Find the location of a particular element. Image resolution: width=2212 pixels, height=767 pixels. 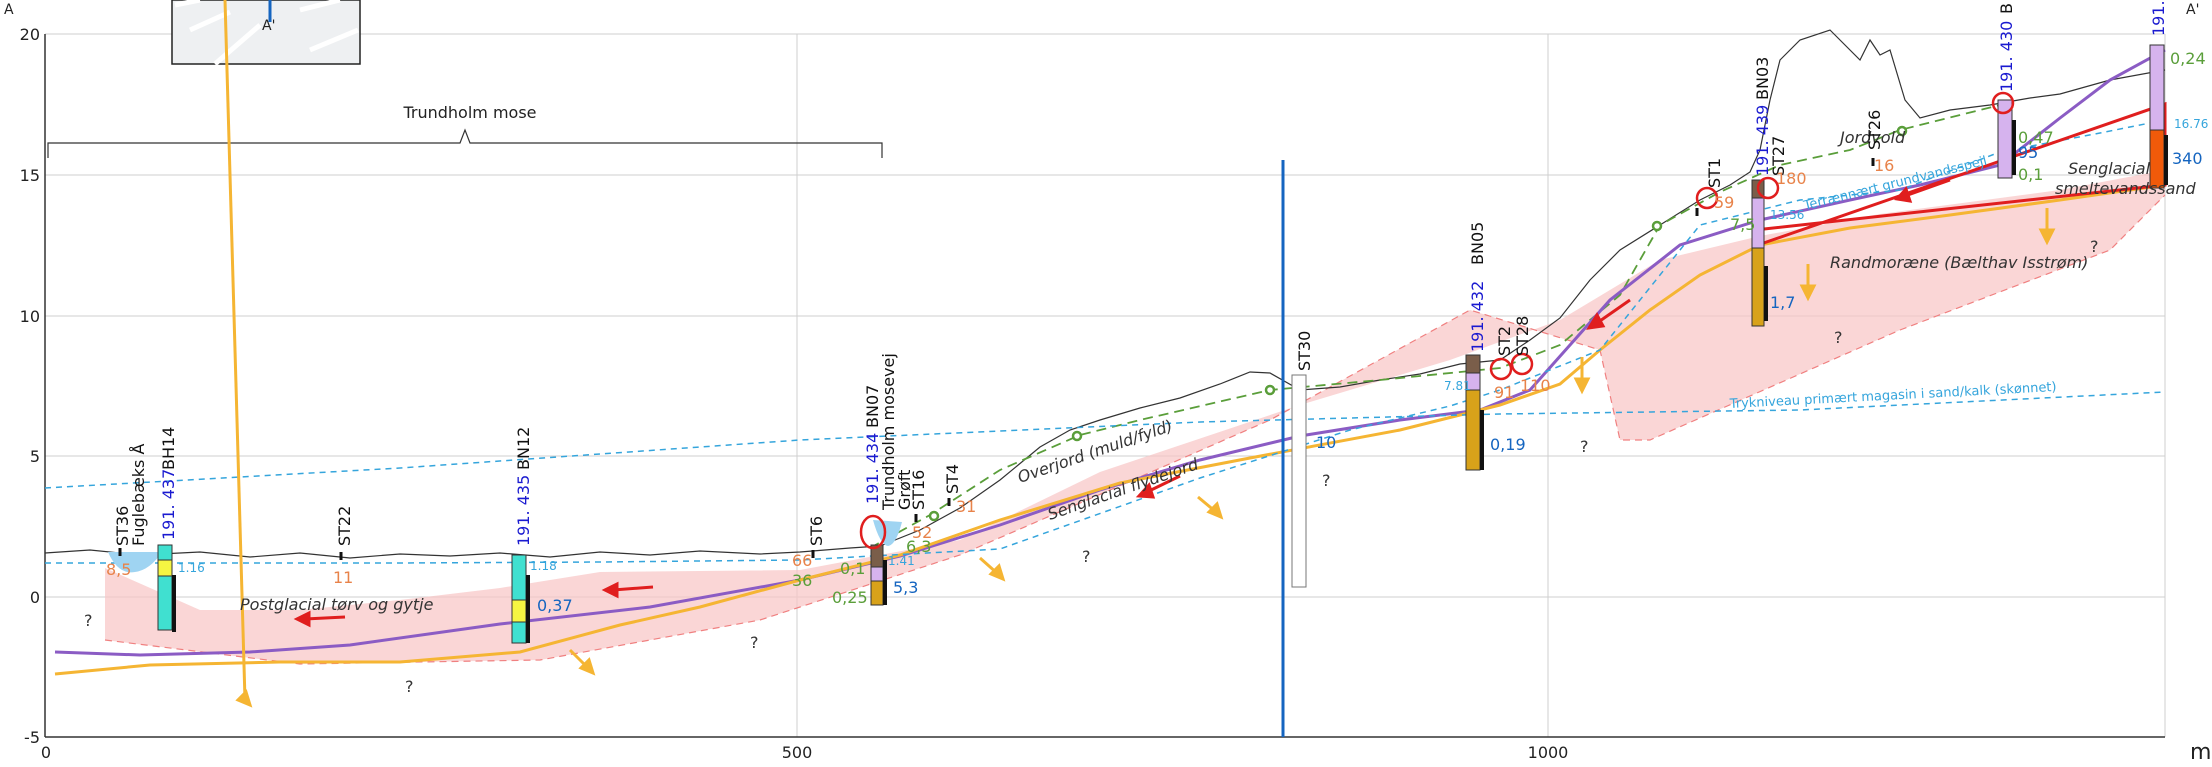

value-label: 1.18 is located at coordinates (543, 566).